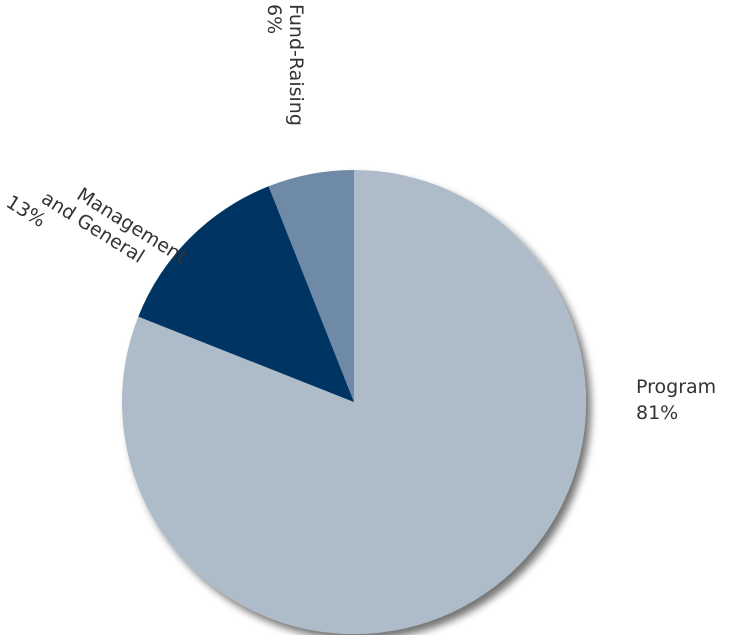  I want to click on program-percent: 81%, so click(657, 413).